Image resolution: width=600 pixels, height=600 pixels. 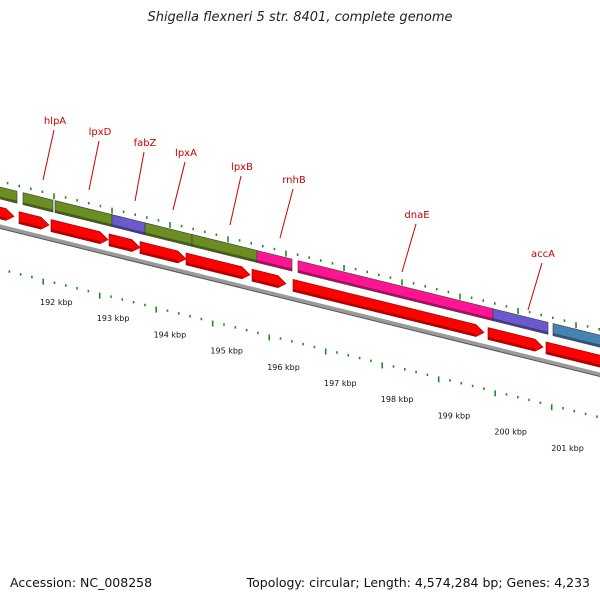 I want to click on gene-leader-dnaE, so click(x=409, y=248).